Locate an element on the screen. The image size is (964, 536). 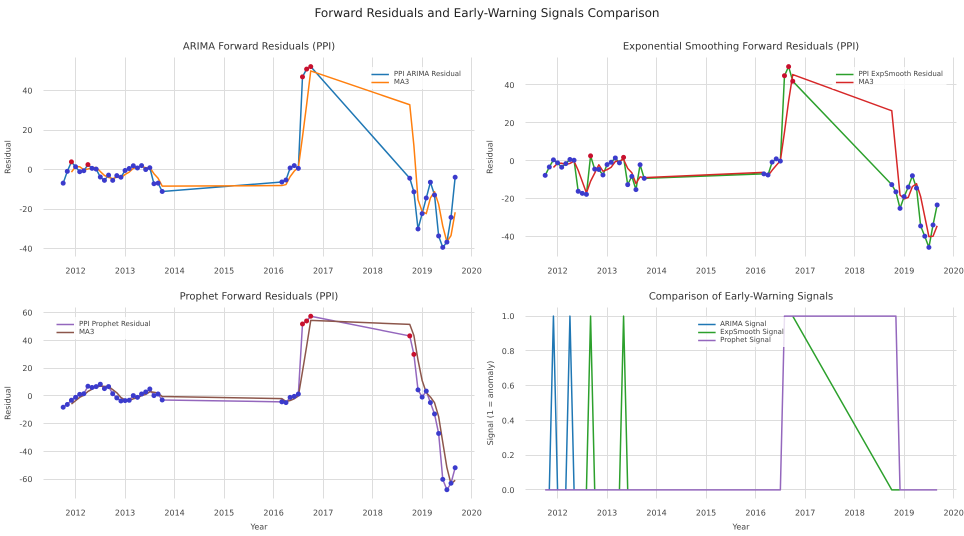
y-tick-label: 0.2 is located at coordinates (508, 455).